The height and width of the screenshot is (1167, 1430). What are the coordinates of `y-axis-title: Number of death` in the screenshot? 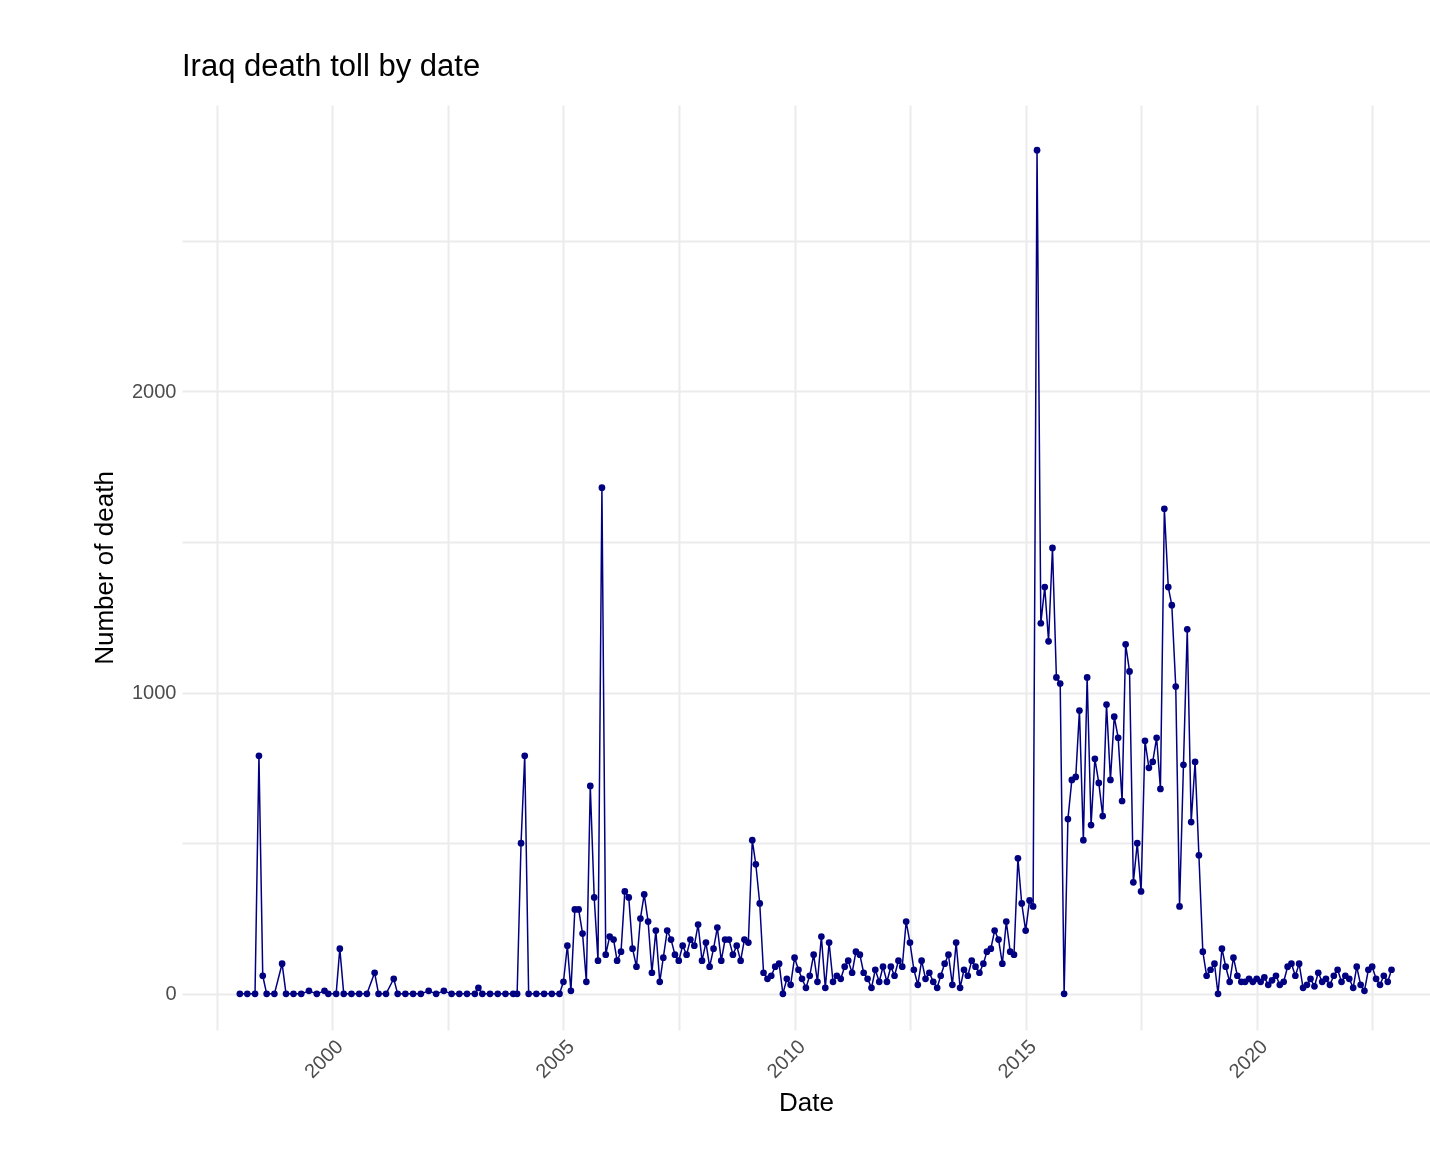 It's located at (104, 568).